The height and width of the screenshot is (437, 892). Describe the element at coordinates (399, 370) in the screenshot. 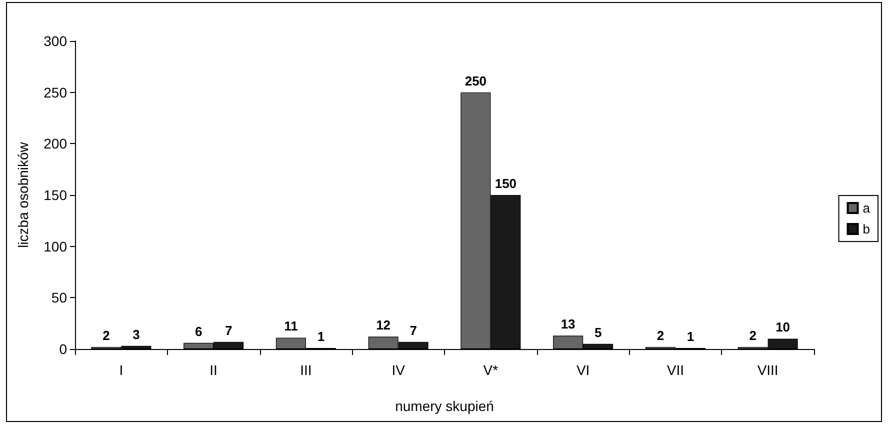

I see `x-tick-label: IV` at that location.